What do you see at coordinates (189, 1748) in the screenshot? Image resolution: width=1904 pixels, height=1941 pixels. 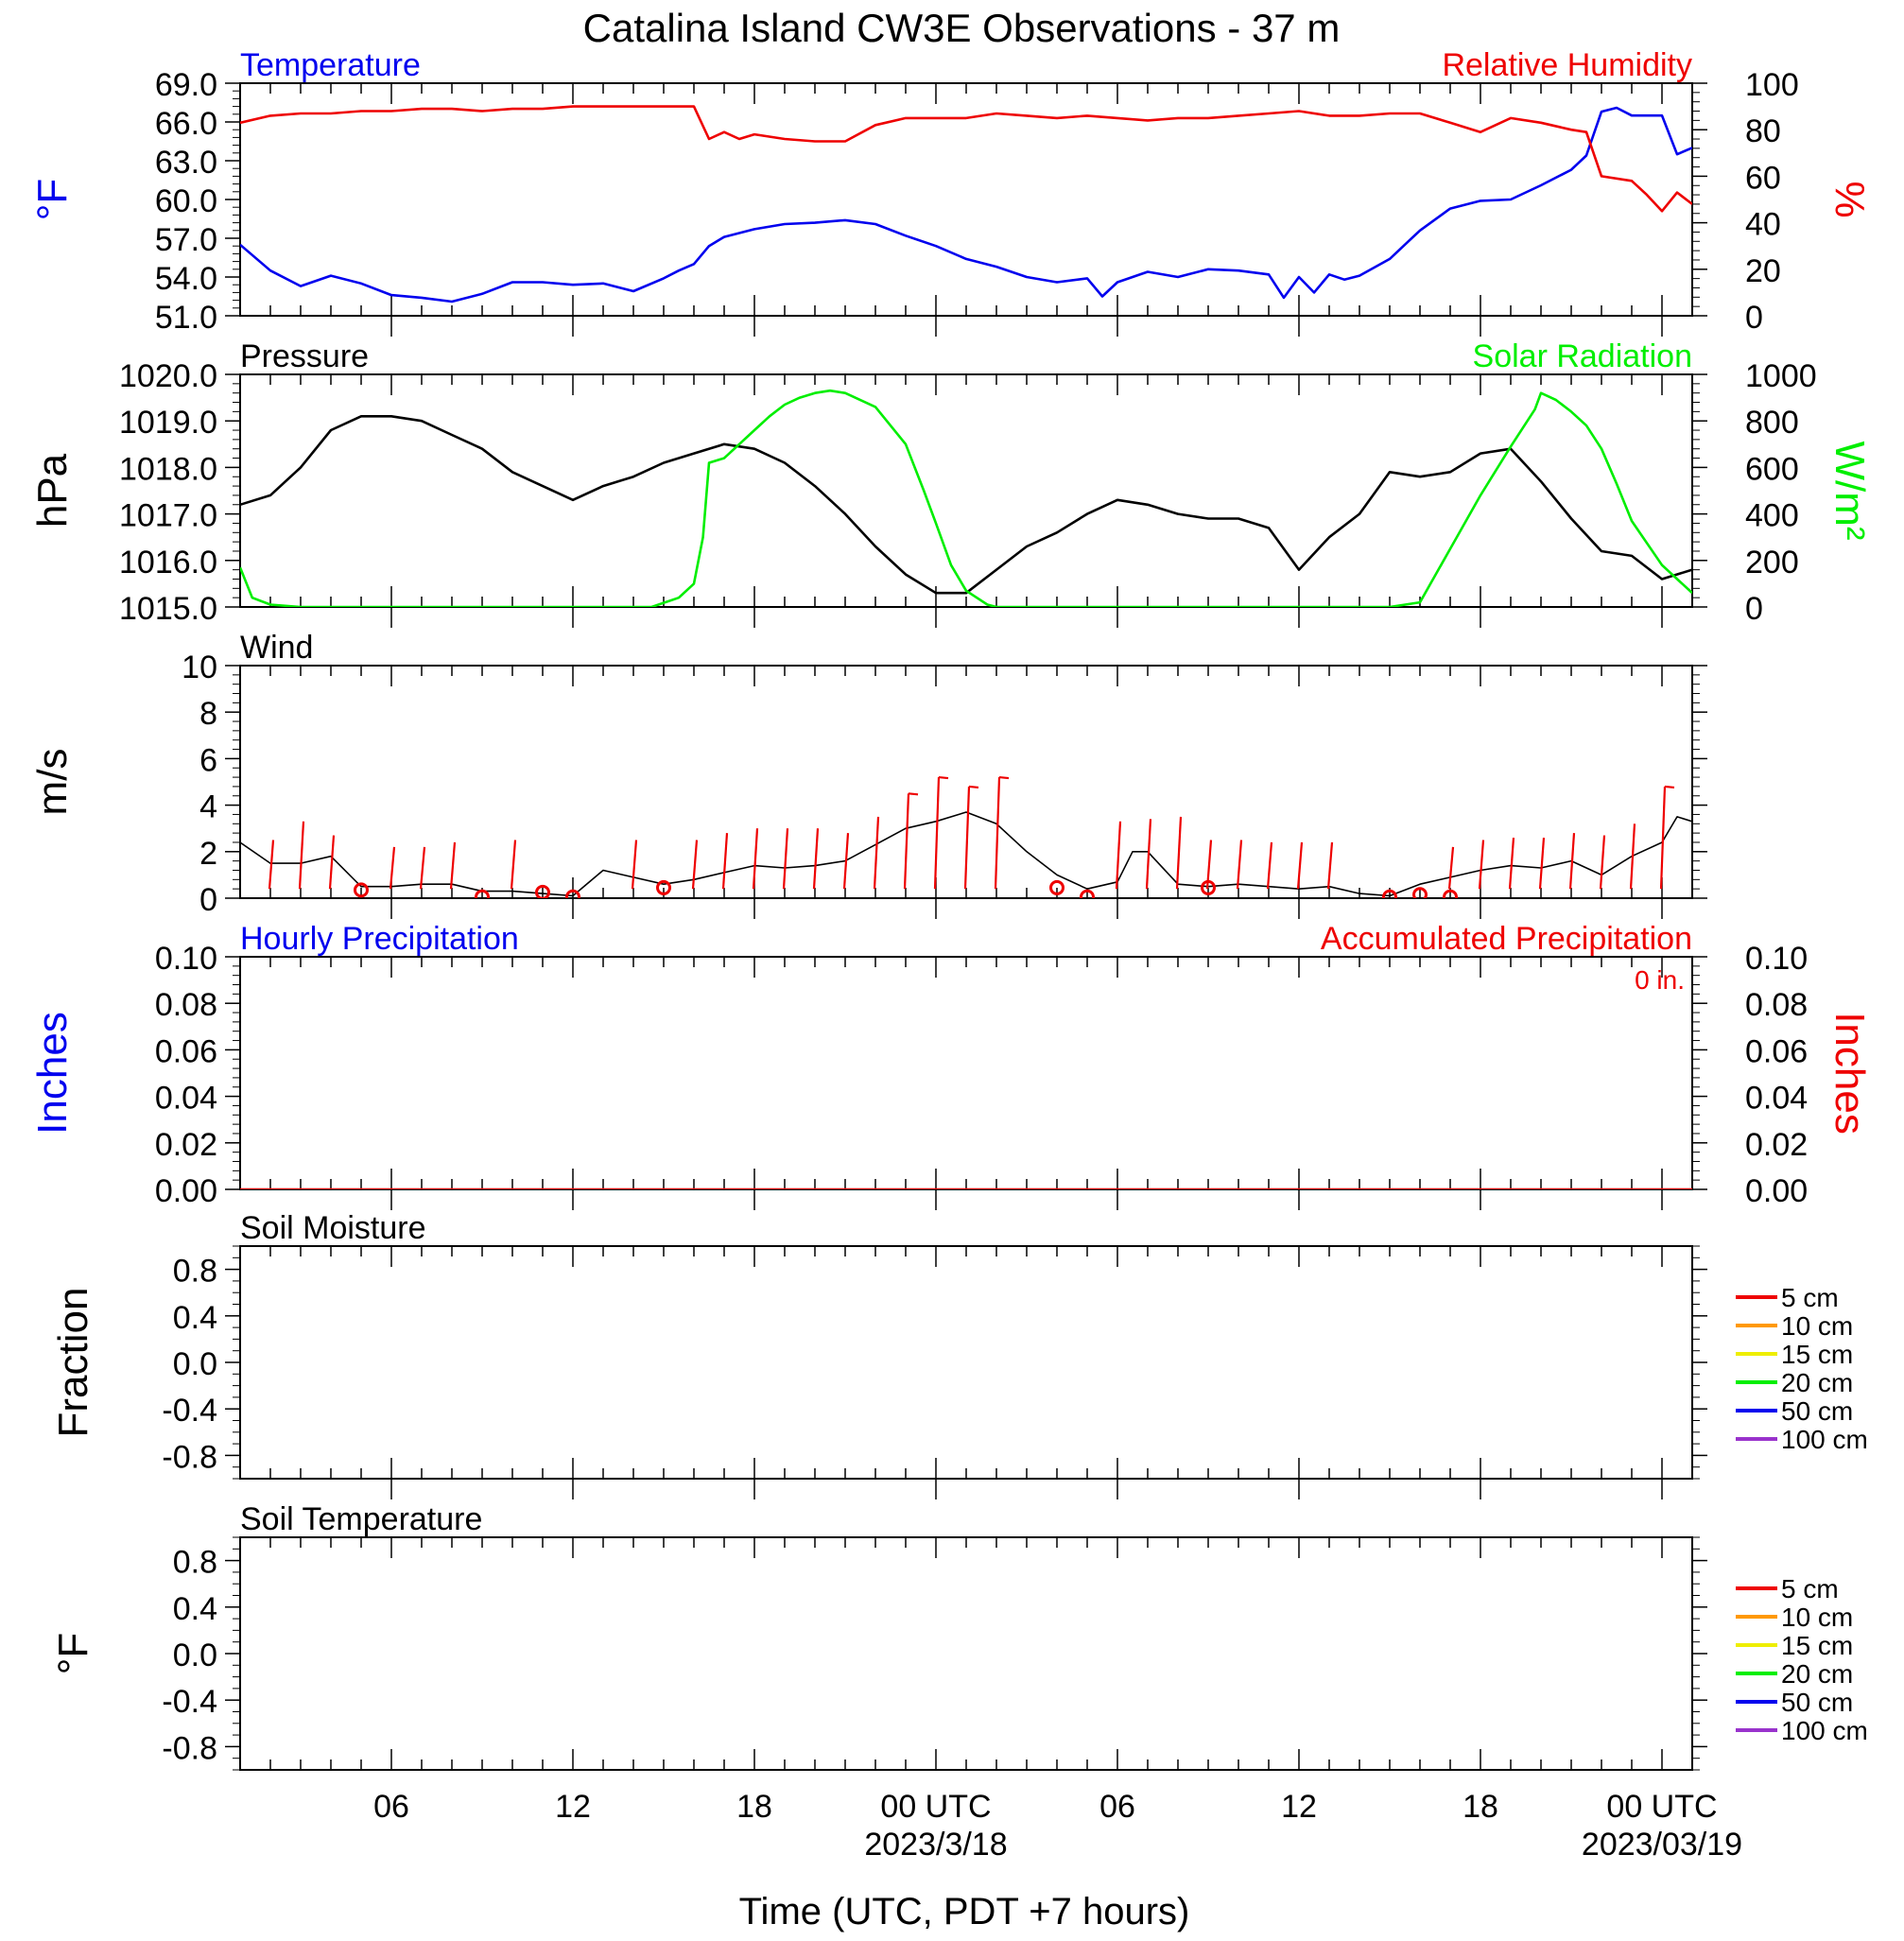 I see `y-tick-label-left: -0.8` at bounding box center [189, 1748].